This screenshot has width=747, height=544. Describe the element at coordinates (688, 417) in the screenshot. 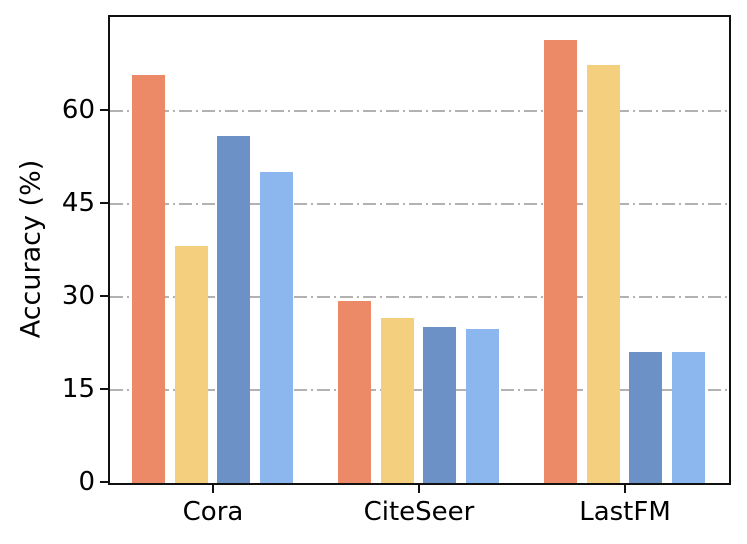

I see `bar-lastfm-light-blue` at that location.